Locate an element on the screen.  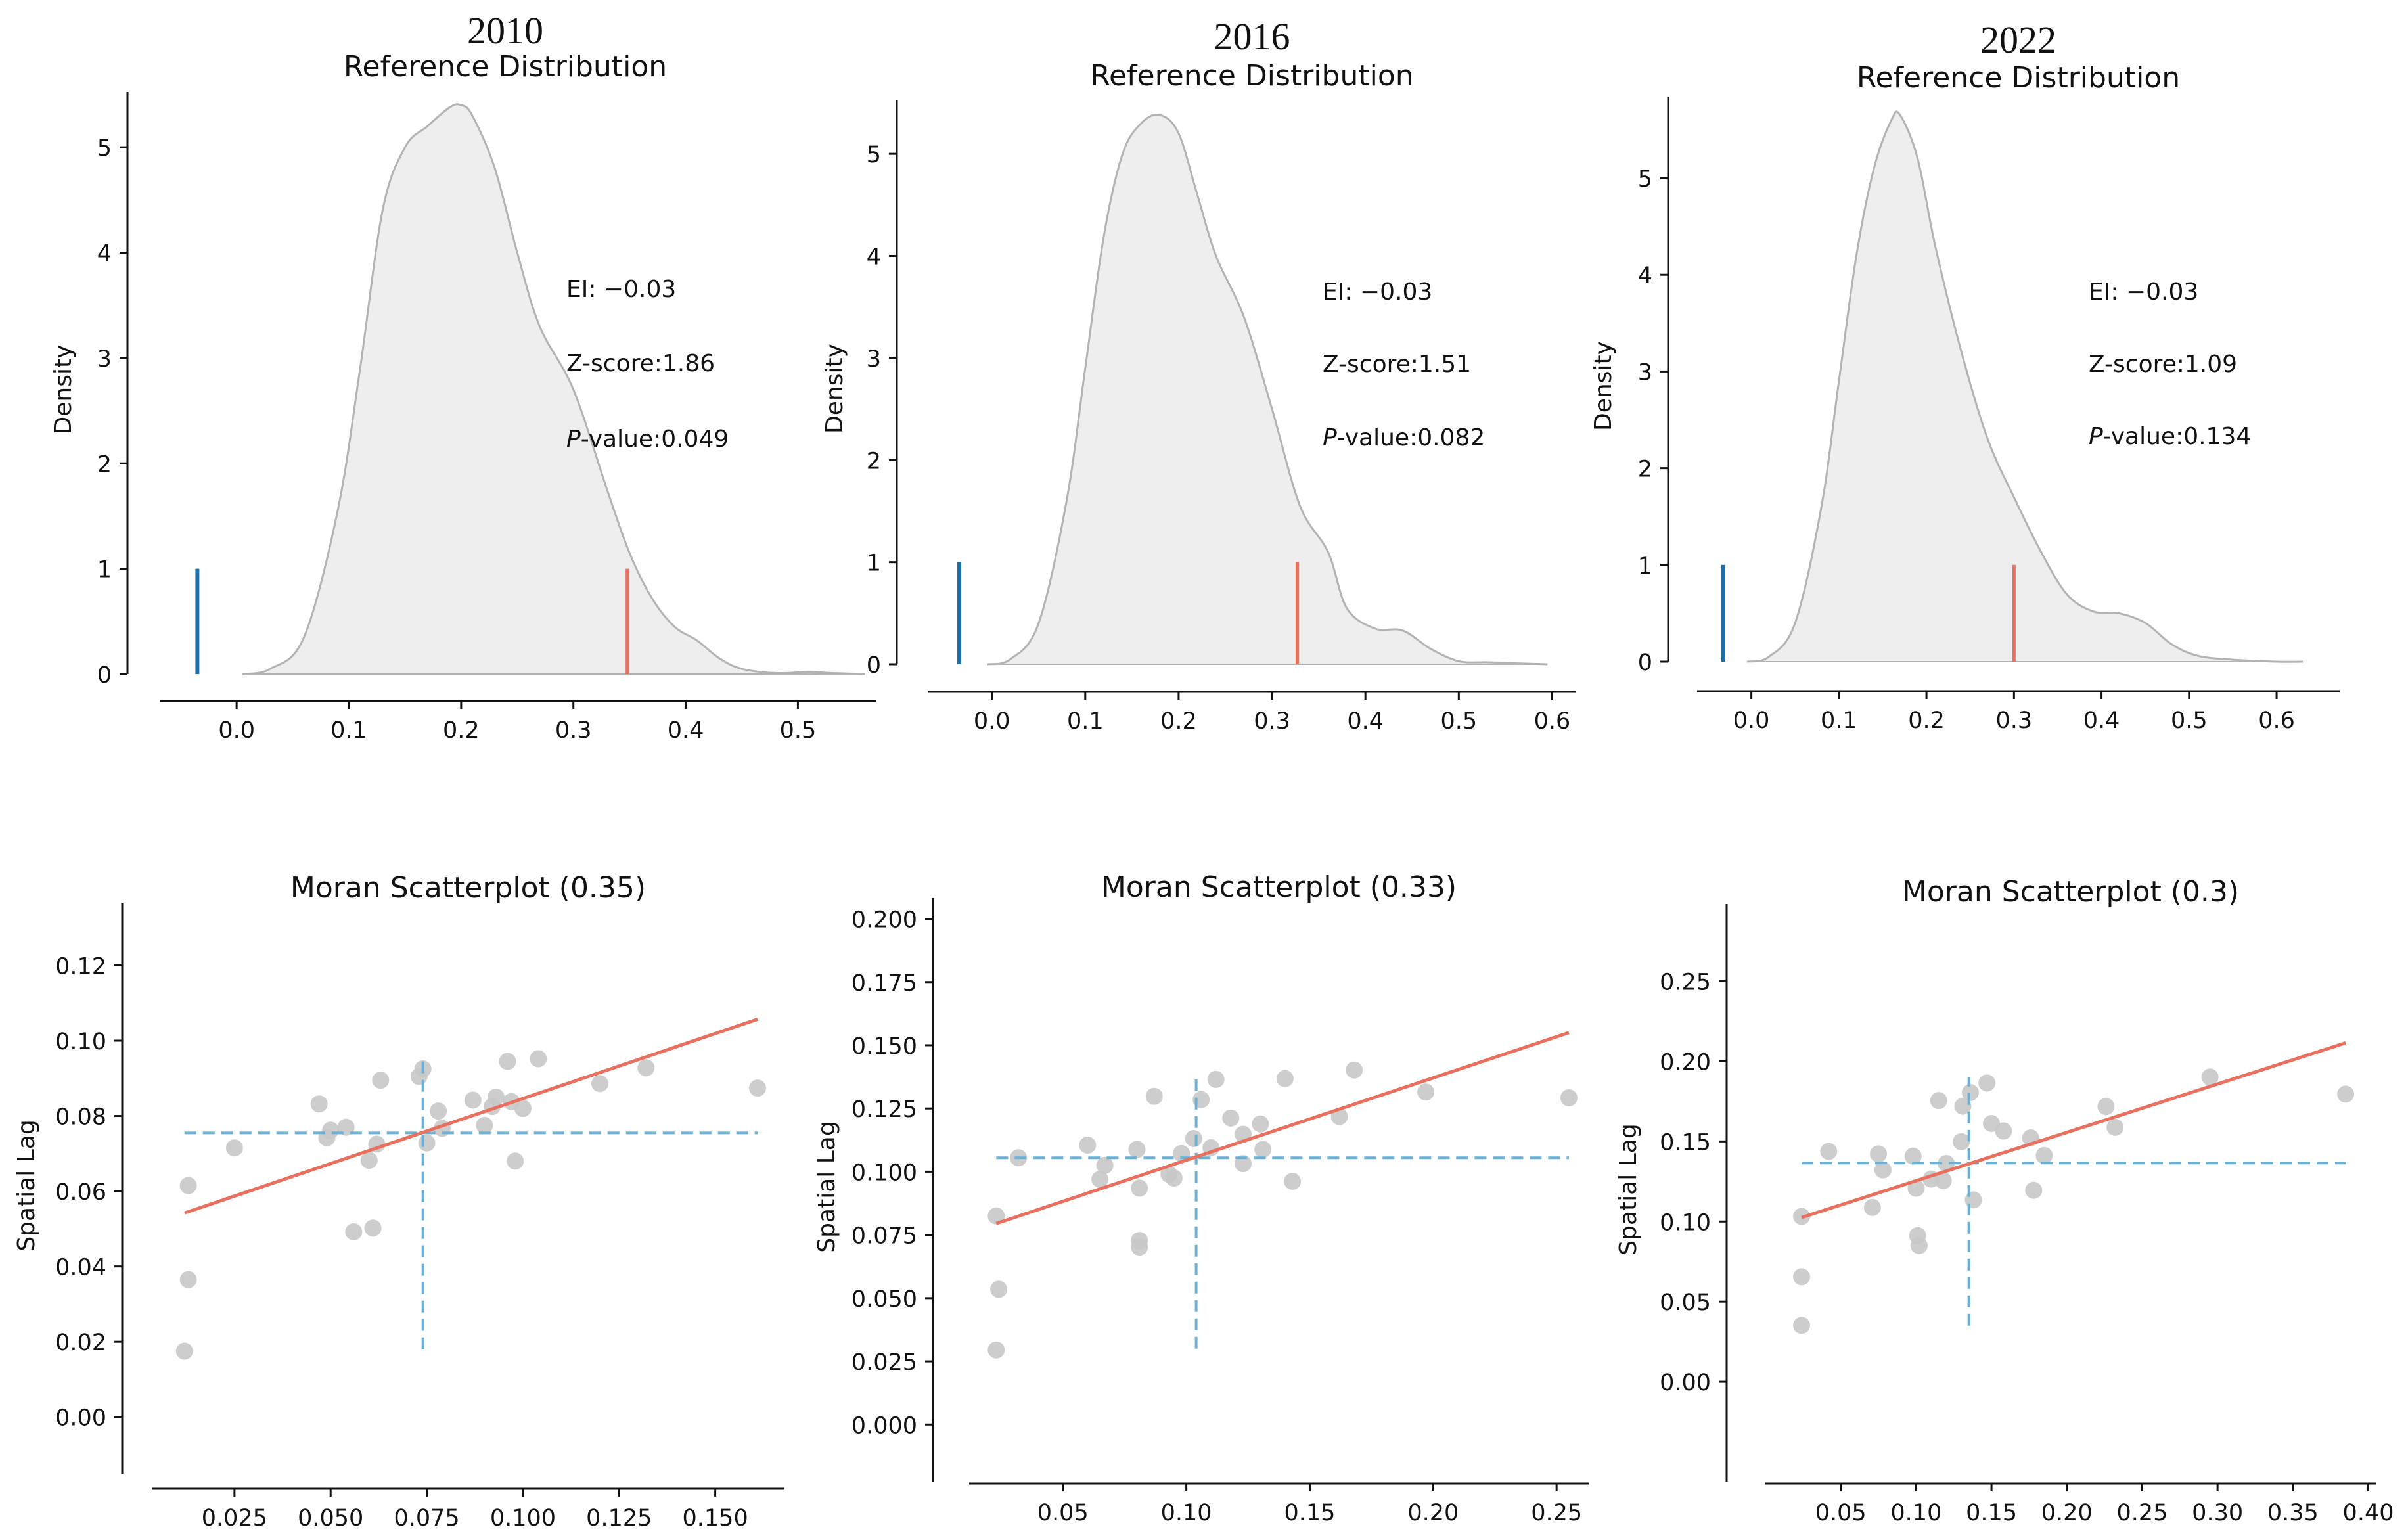
x-tick-label: 0.4 is located at coordinates (2101, 721).